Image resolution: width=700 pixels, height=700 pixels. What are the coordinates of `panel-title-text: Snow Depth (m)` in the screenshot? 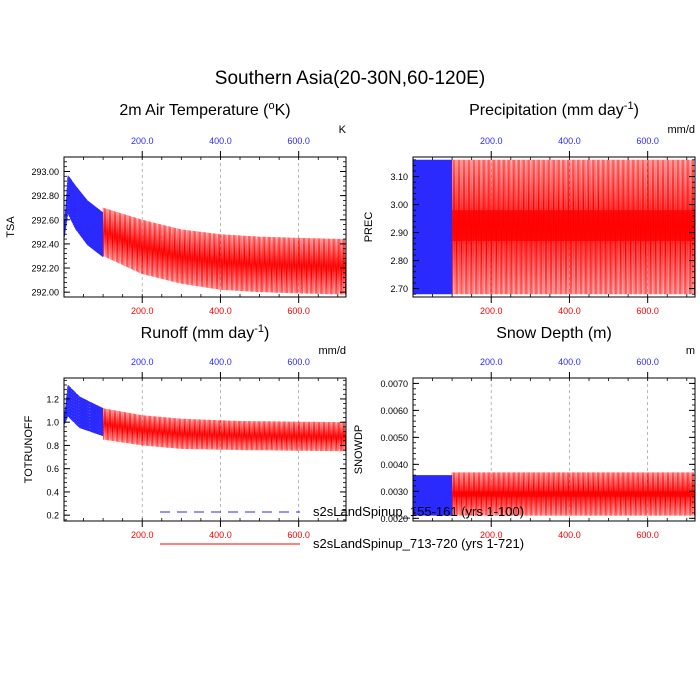 It's located at (554, 333).